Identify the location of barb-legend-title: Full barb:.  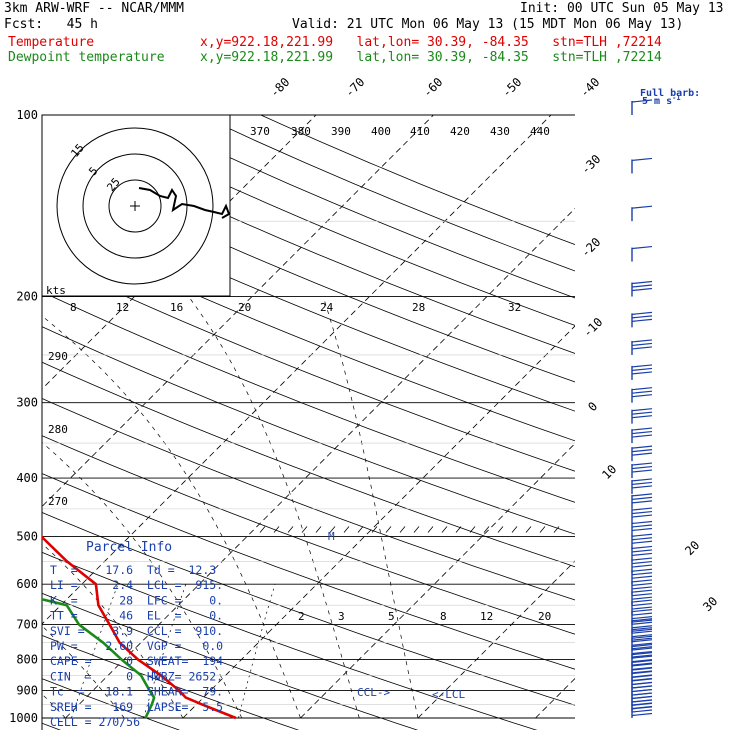
(670, 93).